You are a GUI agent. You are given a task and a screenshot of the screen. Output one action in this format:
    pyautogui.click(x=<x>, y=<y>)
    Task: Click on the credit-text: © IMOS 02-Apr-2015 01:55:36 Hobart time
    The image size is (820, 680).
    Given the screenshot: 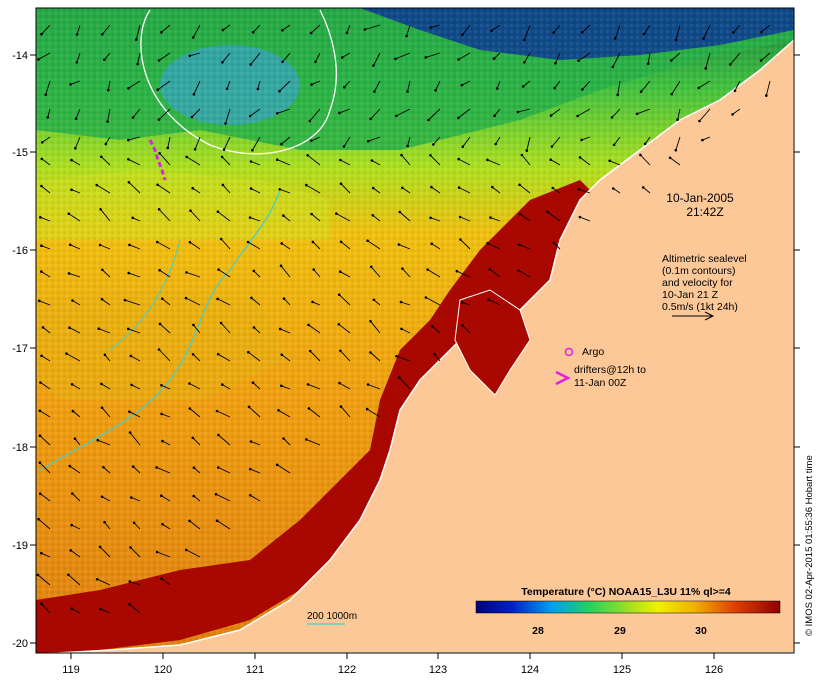 What is the action you would take?
    pyautogui.click(x=809, y=545)
    